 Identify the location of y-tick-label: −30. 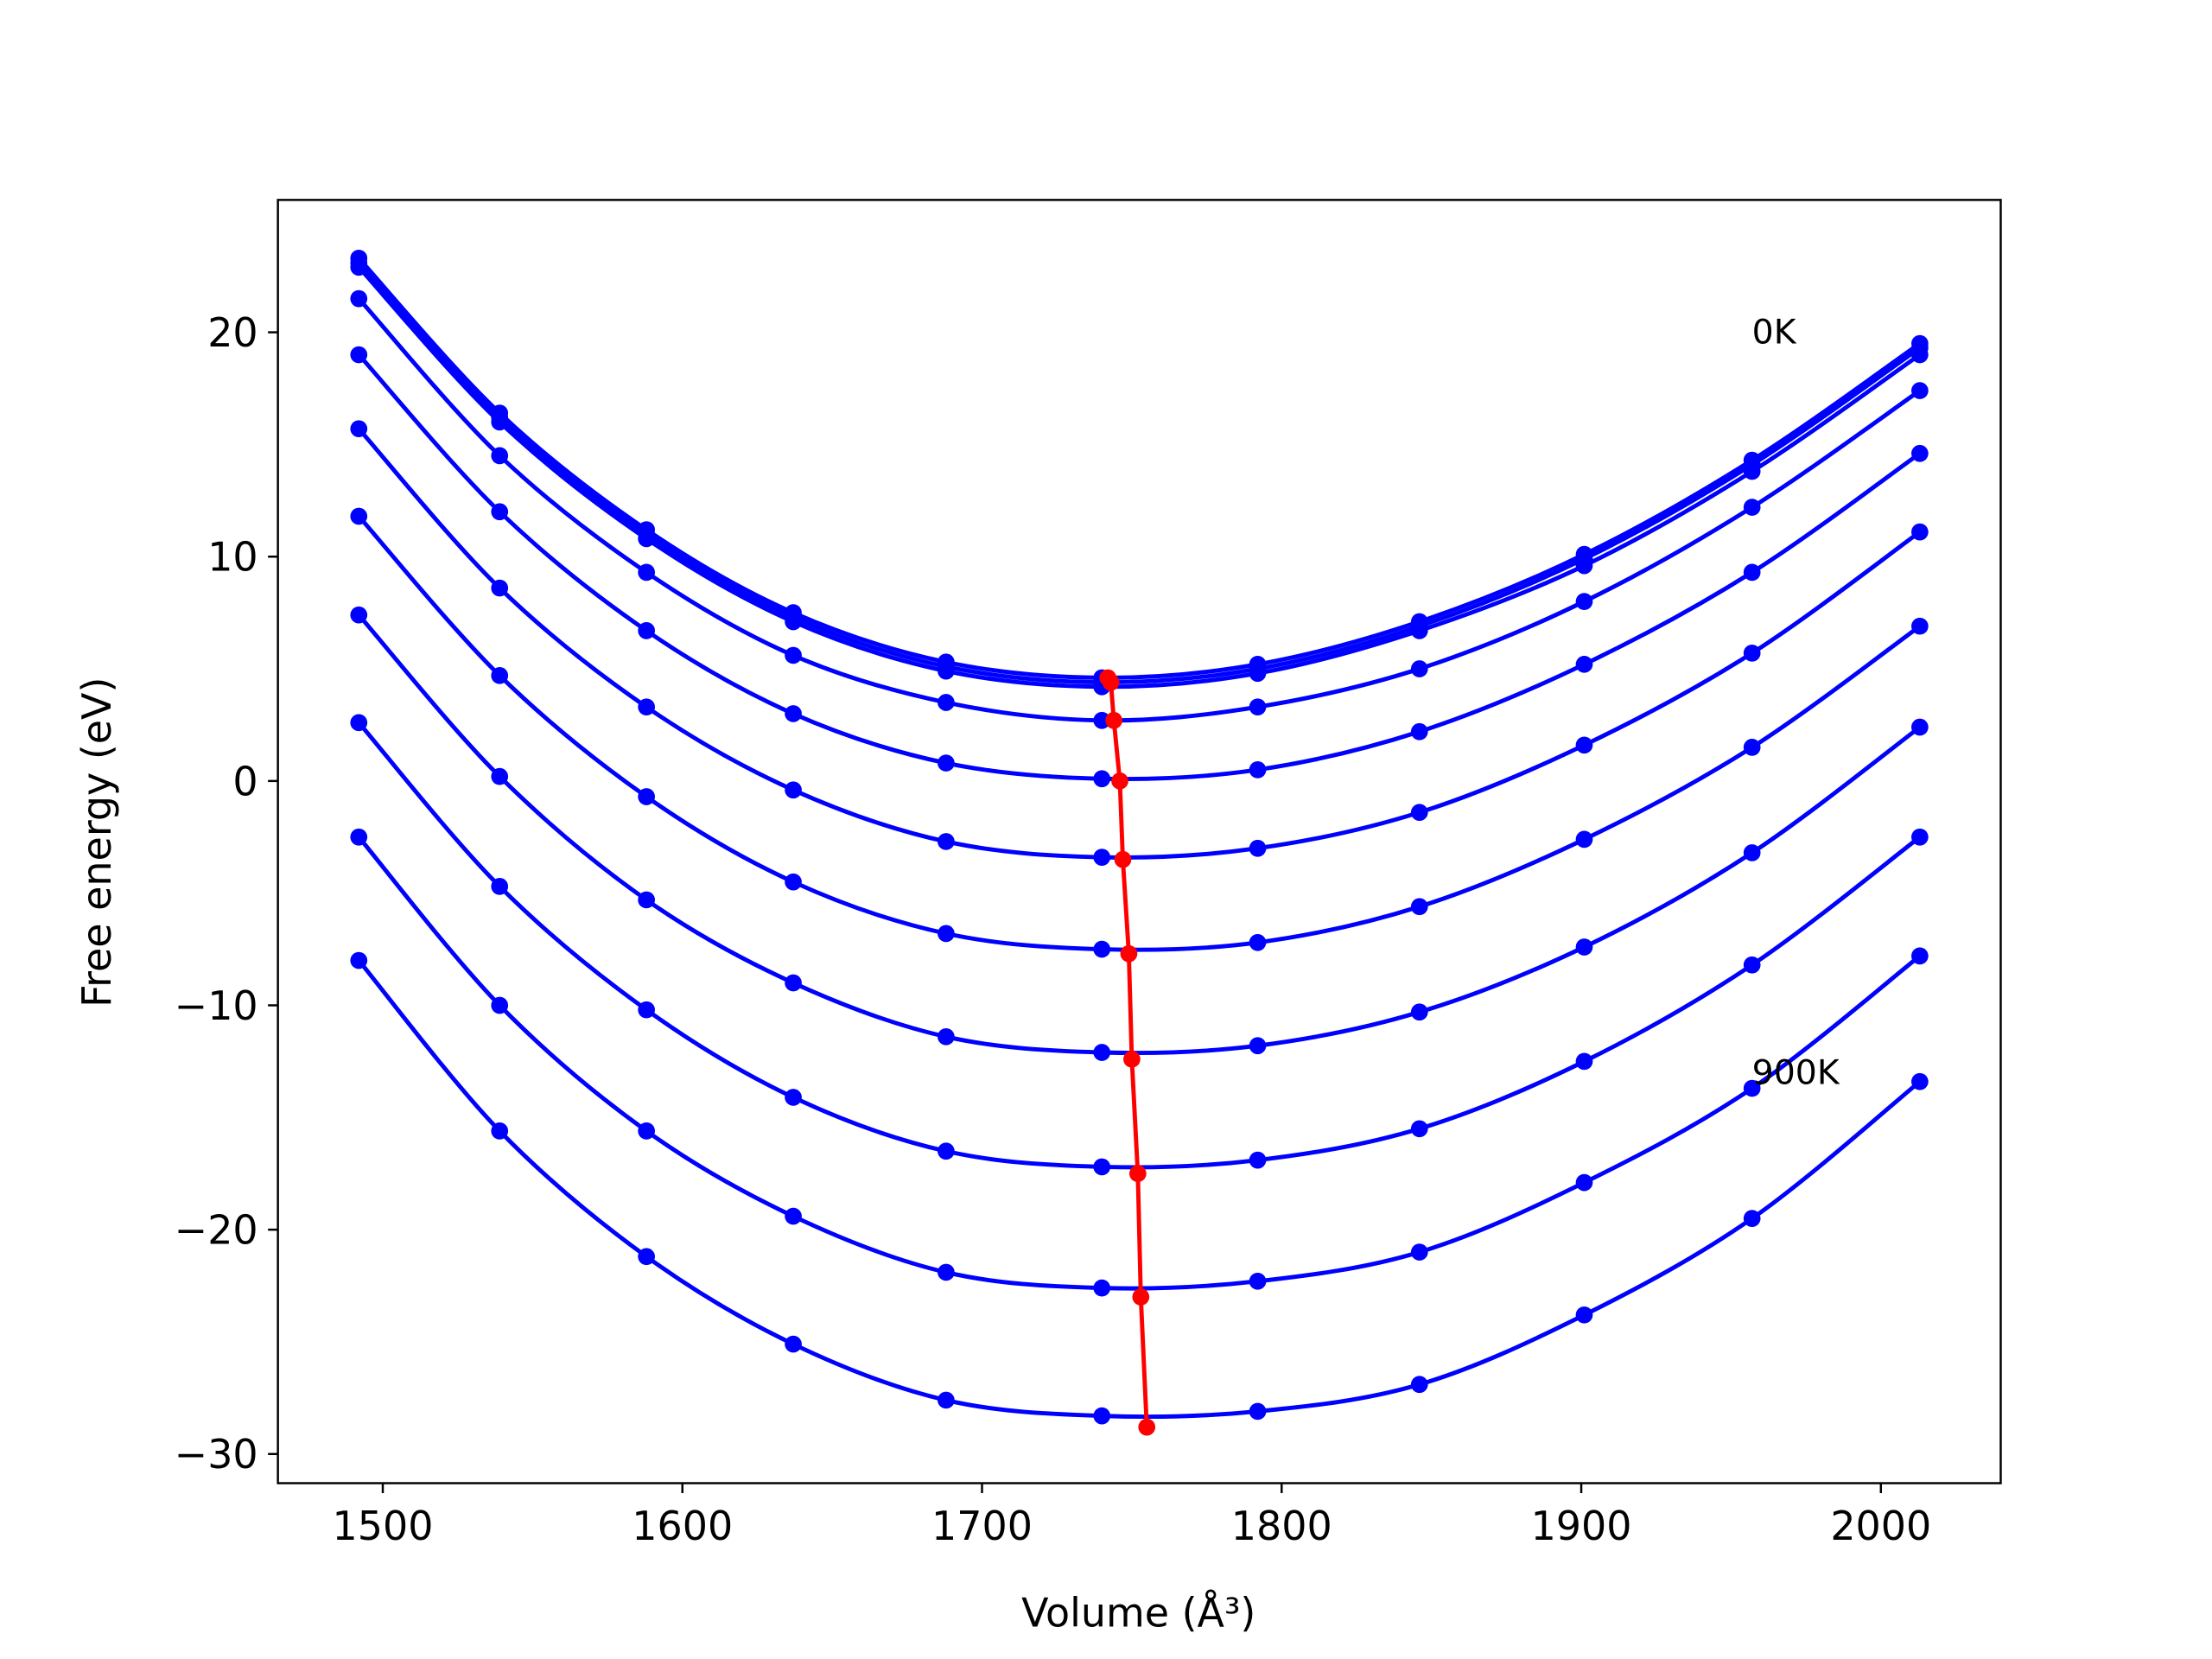
(216, 1454).